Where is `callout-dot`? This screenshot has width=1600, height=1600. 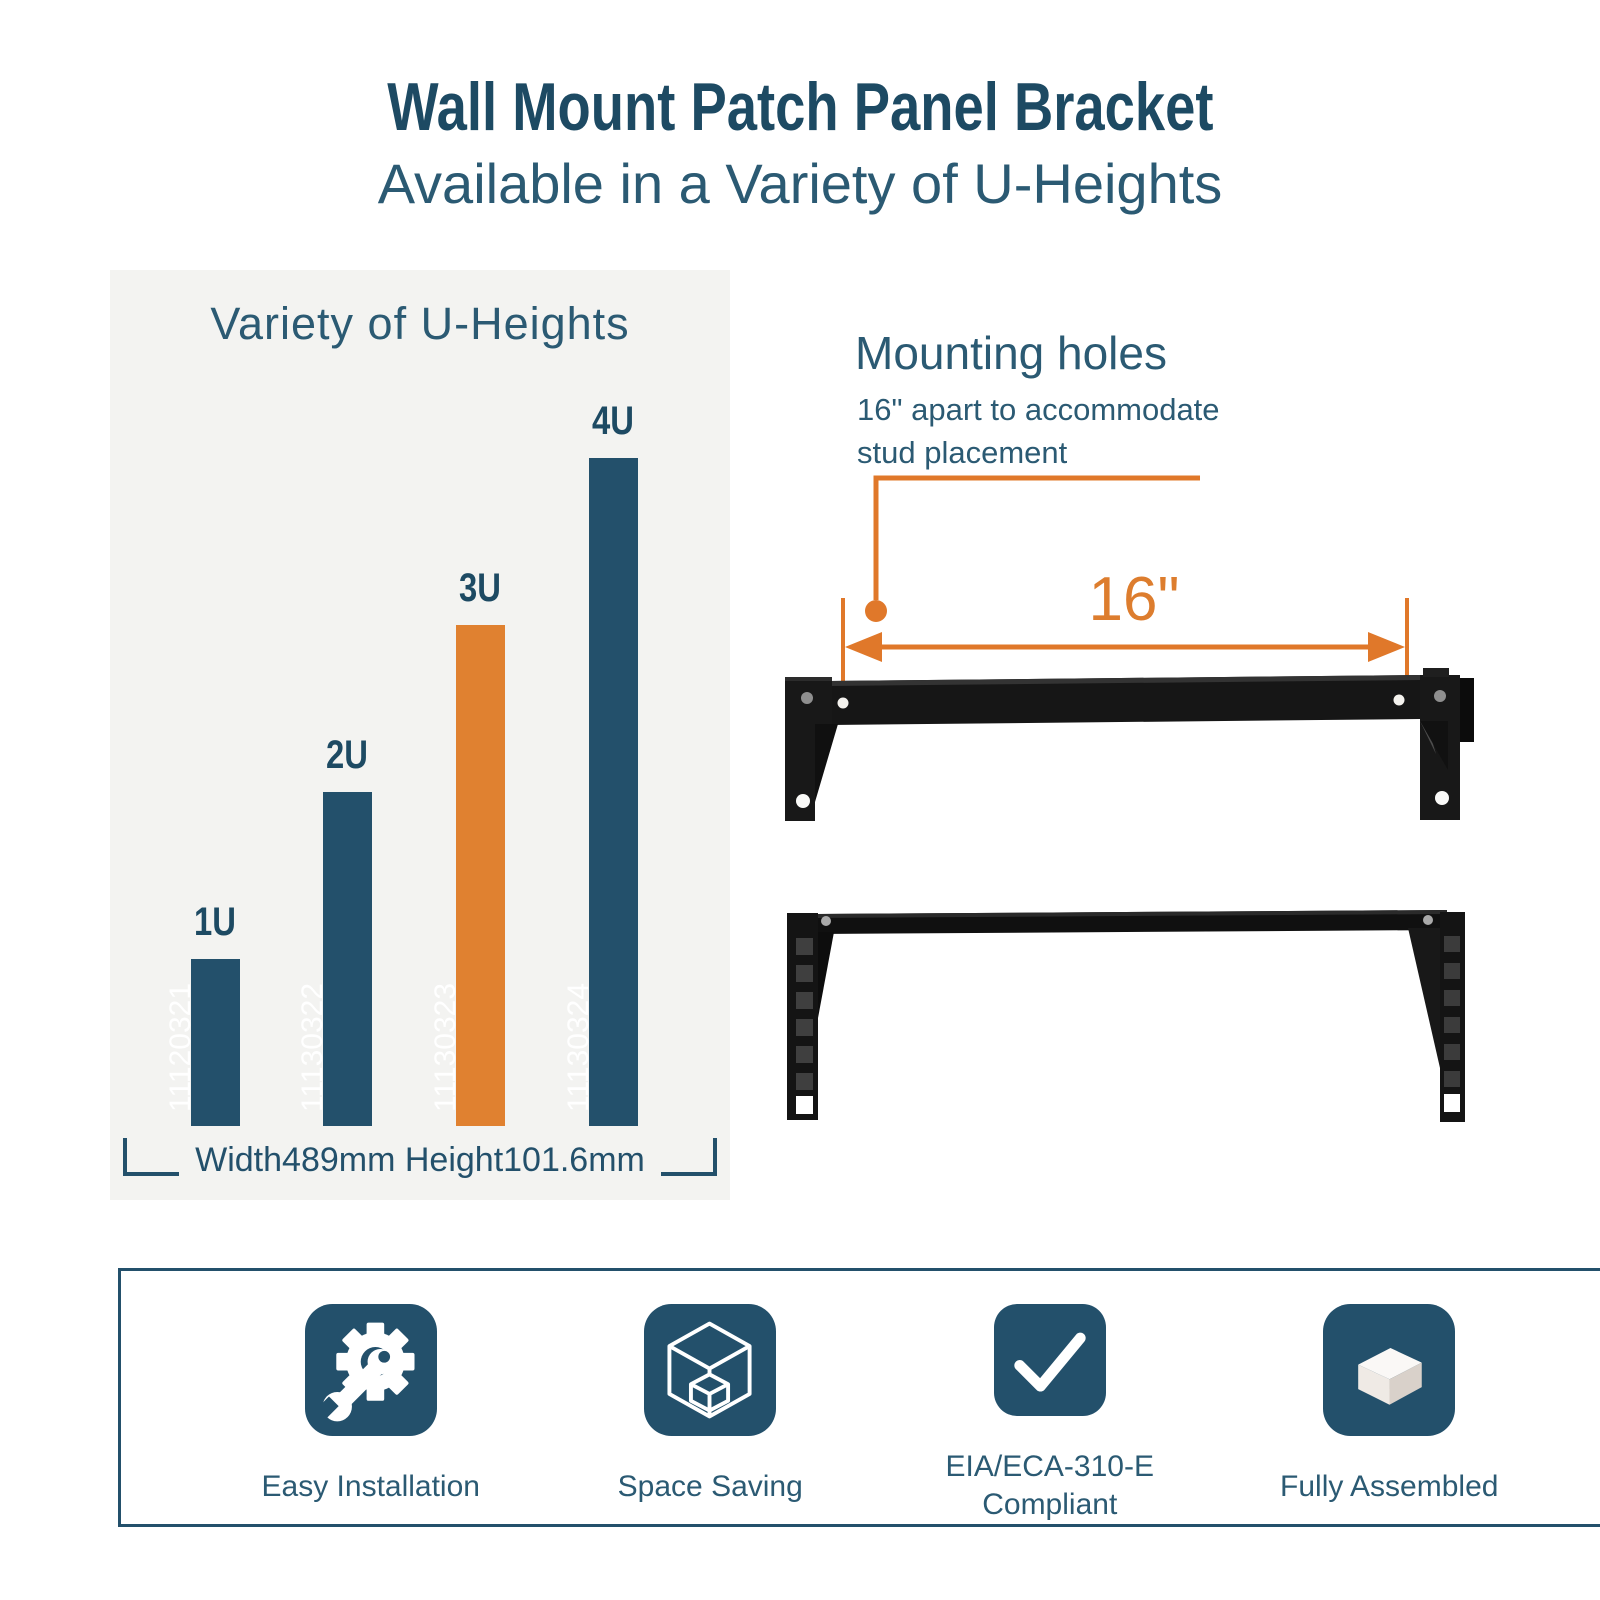 callout-dot is located at coordinates (876, 611).